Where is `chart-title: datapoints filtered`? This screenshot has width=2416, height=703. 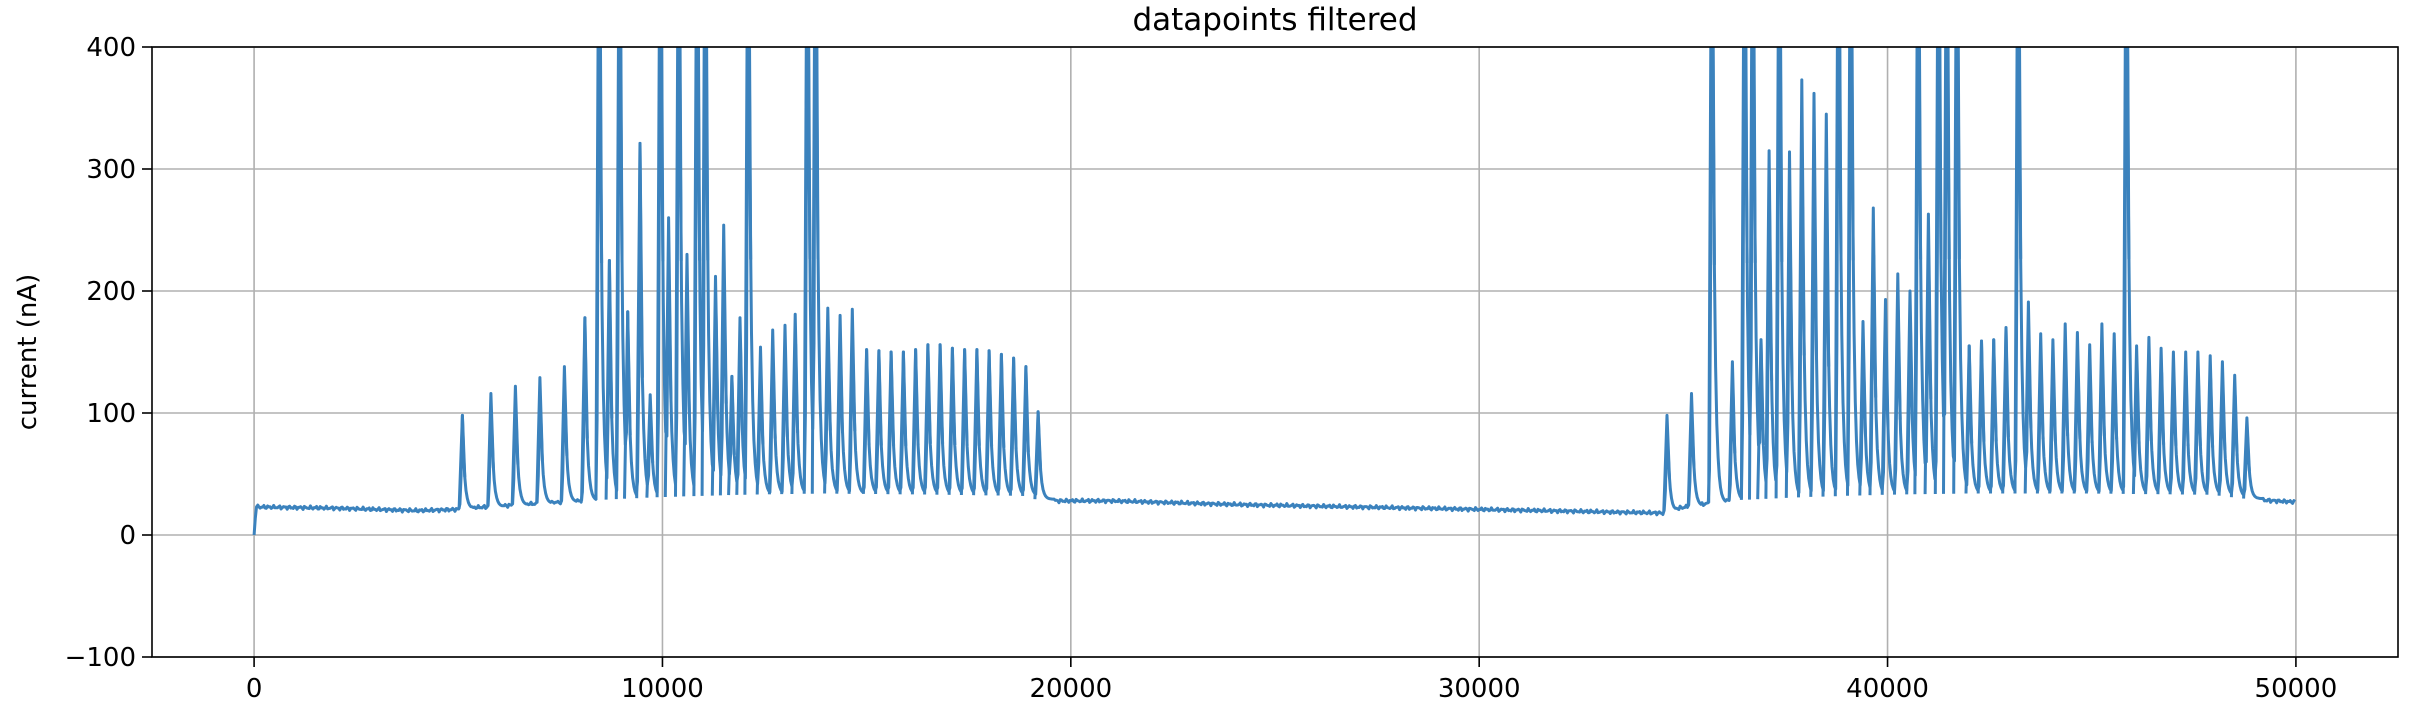
chart-title: datapoints filtered is located at coordinates (1274, 20).